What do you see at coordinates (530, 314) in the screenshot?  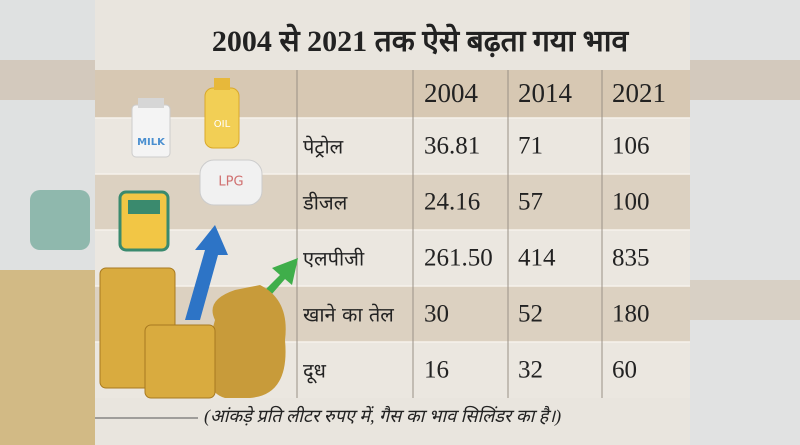 I see `table-cell: 52` at bounding box center [530, 314].